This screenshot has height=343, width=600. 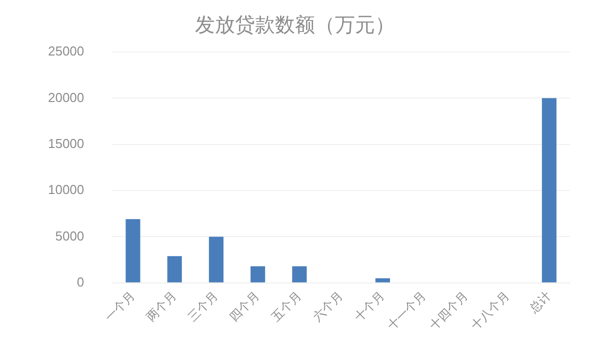 I want to click on x-tick-label: 四个月, so click(x=244, y=306).